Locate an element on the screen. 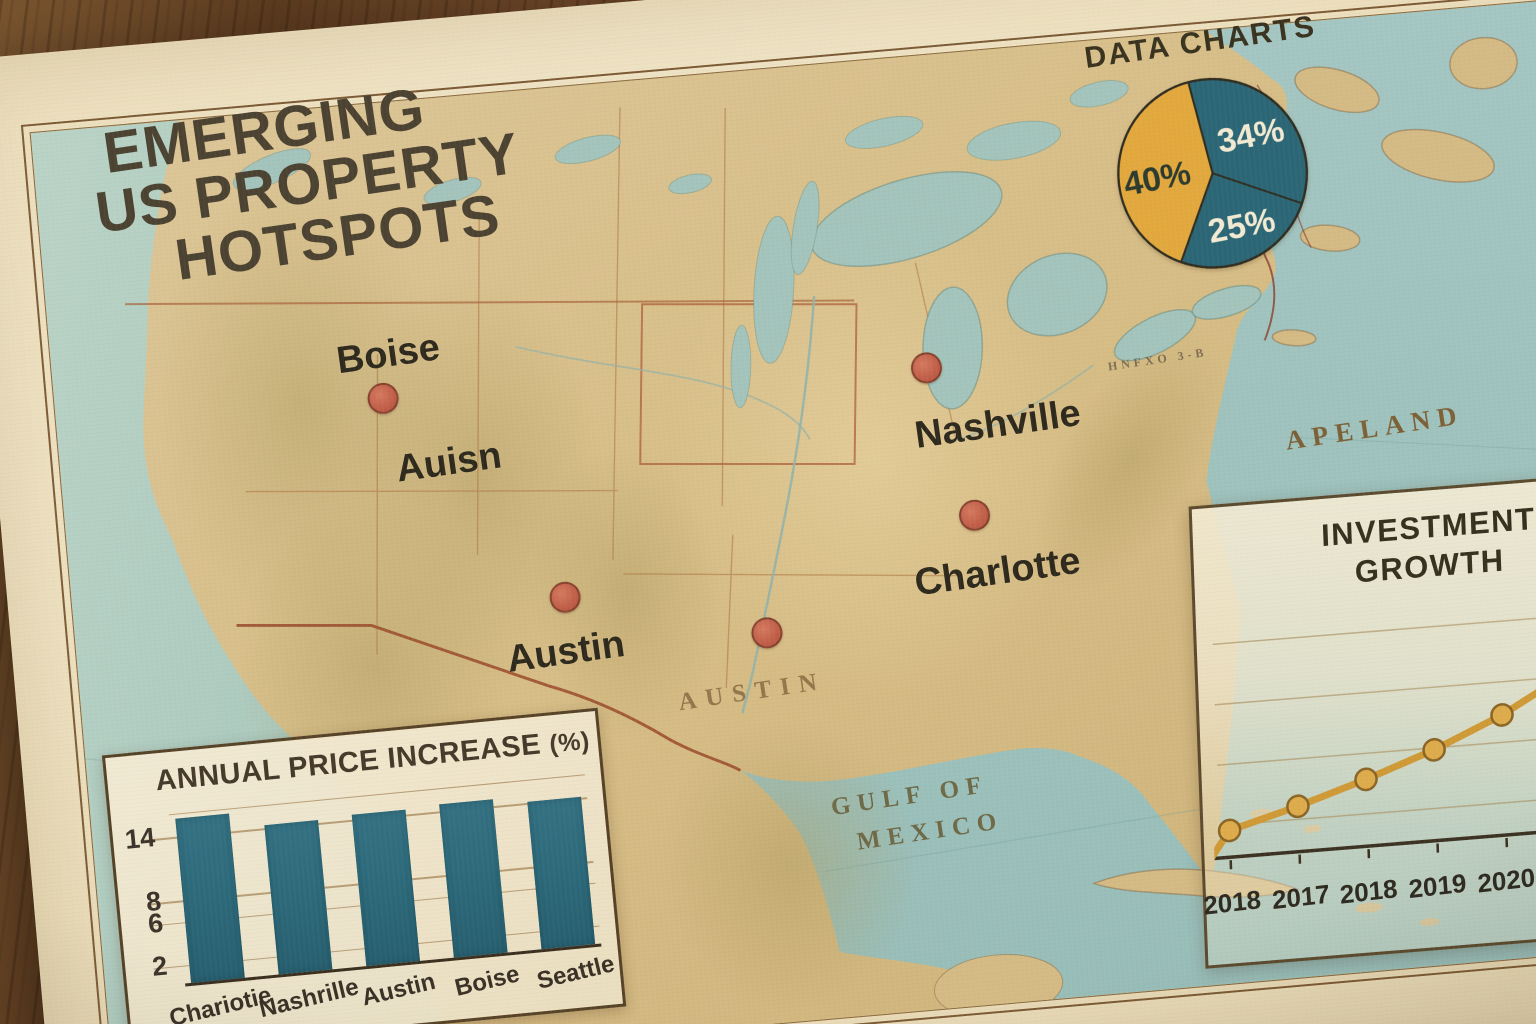 Image resolution: width=1536 pixels, height=1024 pixels. invest-point-2017 is located at coordinates (1298, 806).